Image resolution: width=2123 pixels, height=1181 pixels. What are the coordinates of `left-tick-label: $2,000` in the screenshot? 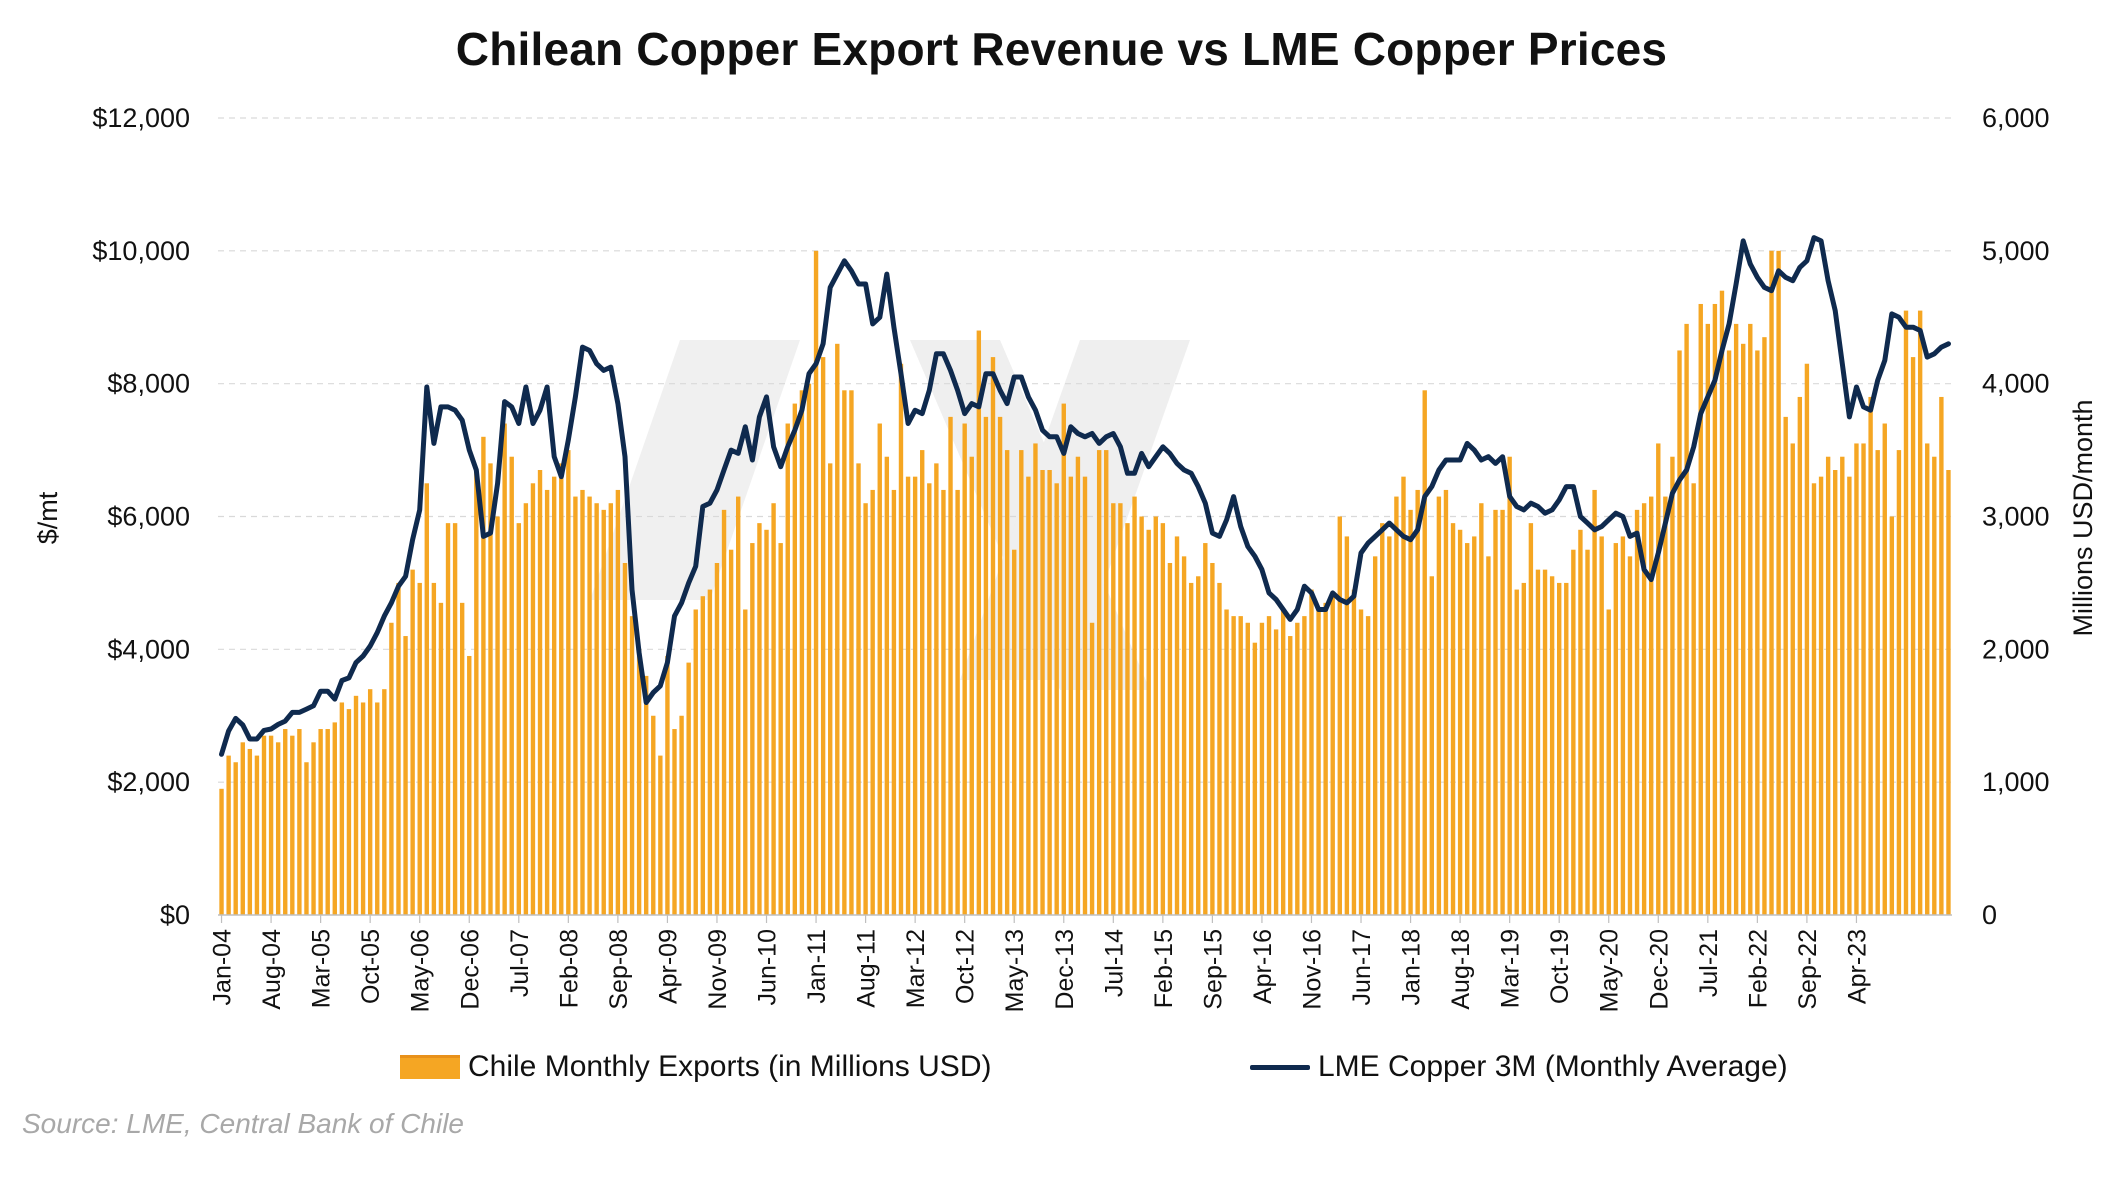 It's located at (148, 782).